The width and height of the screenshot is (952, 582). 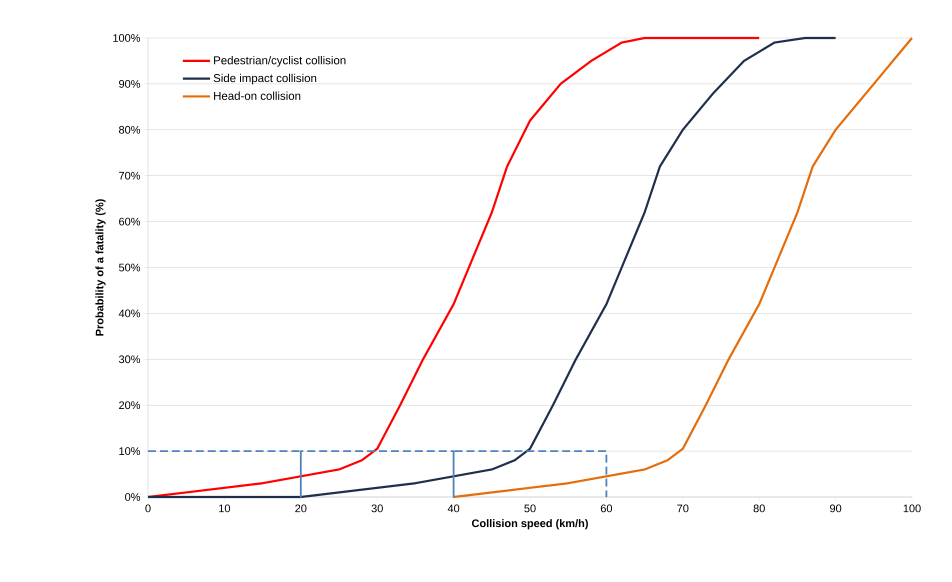 I want to click on y-tick-label: 60%, so click(x=129, y=222).